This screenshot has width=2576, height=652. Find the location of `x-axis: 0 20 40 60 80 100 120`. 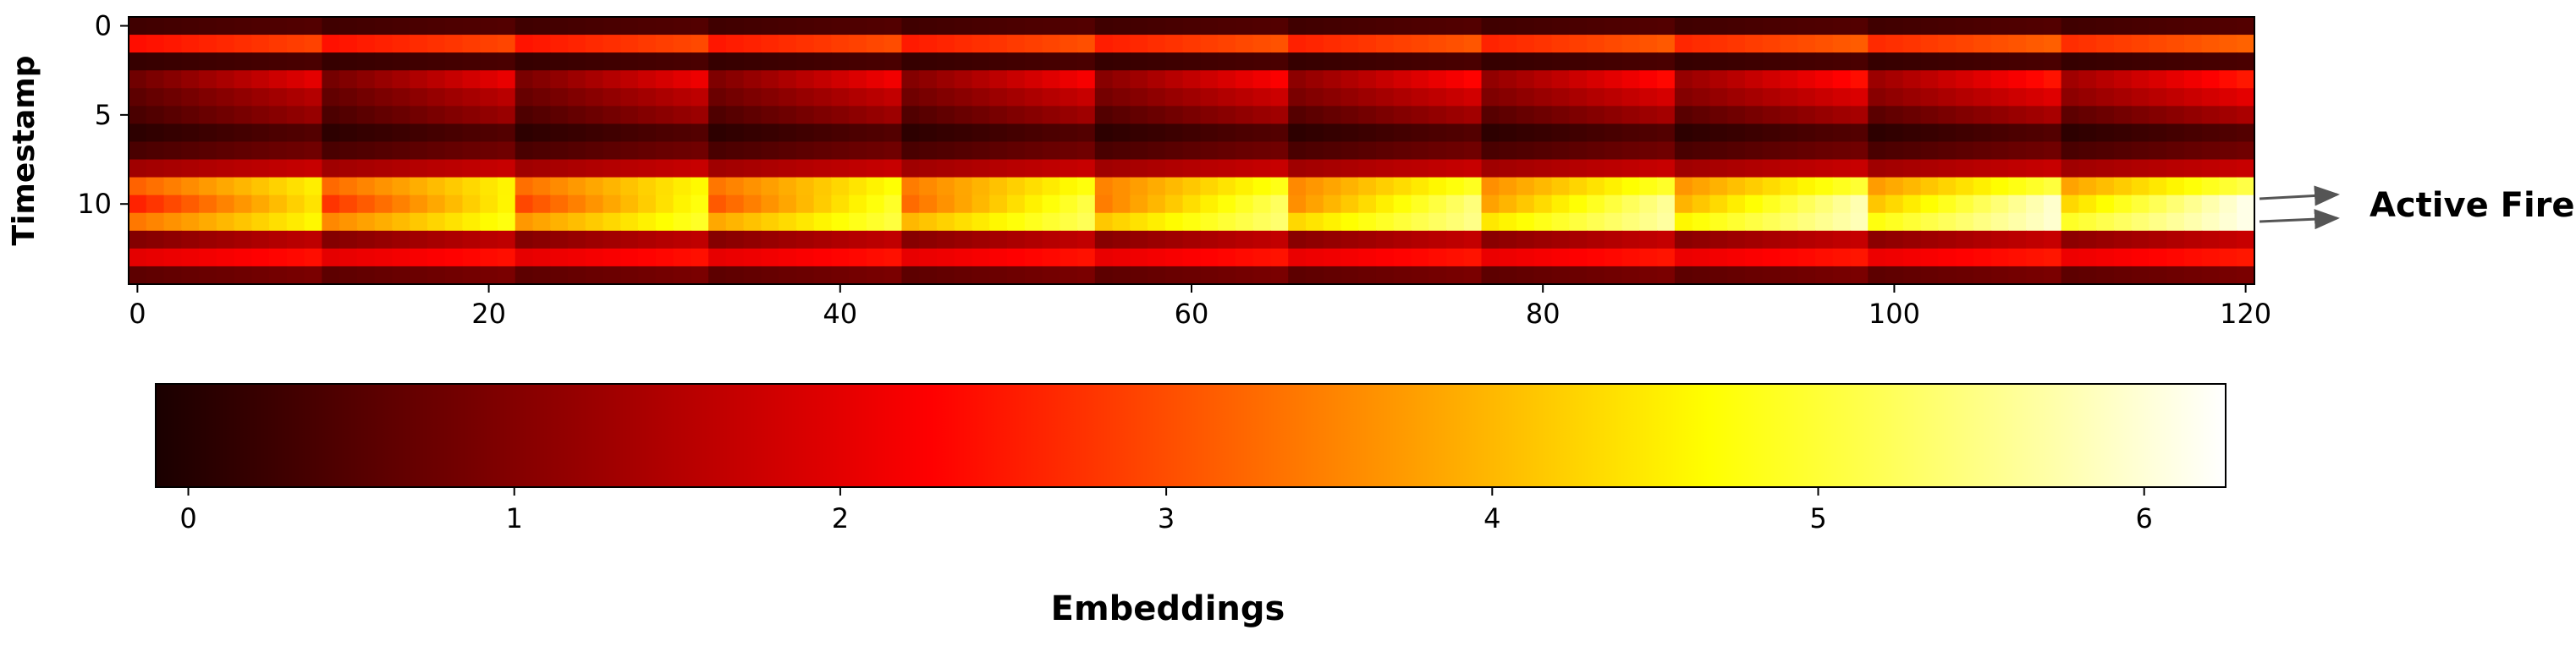

x-axis: 0 20 40 60 80 100 120 is located at coordinates (1200, 307).